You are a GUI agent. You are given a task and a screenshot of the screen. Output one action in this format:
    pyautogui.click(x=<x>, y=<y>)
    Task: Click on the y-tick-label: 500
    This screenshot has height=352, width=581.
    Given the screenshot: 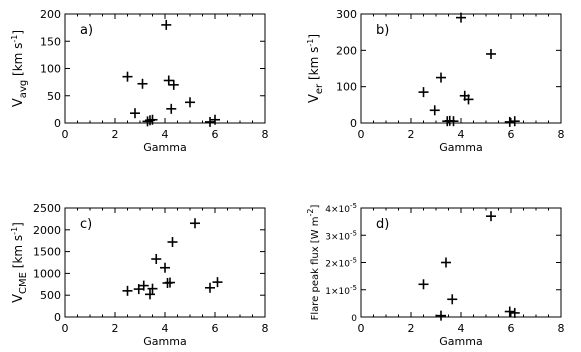 What is the action you would take?
    pyautogui.click(x=50, y=295)
    